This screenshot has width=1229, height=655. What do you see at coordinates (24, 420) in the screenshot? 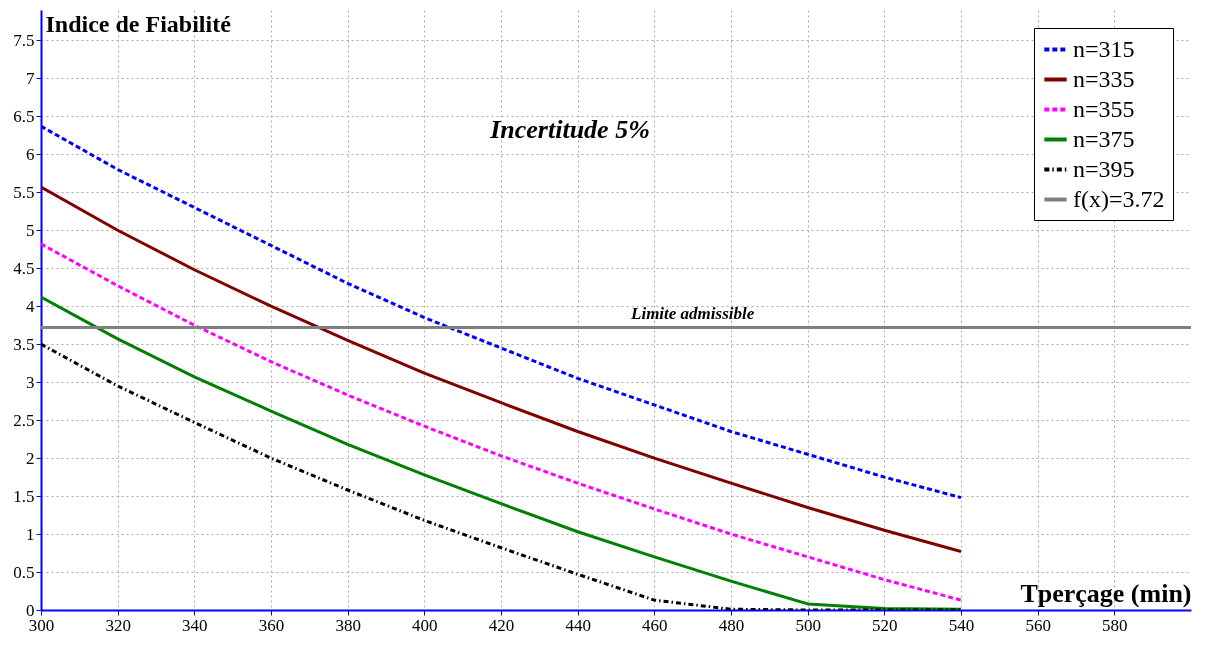
I see `y-tick-label: 2.5` at bounding box center [24, 420].